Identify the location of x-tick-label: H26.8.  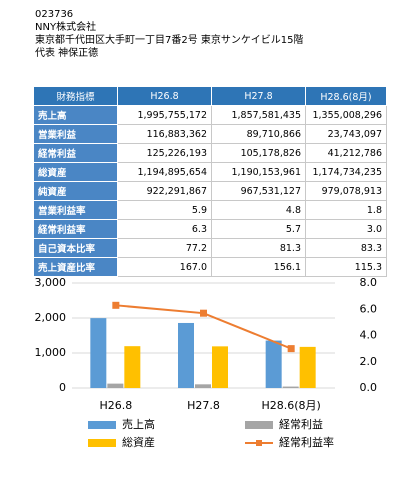
(115, 405).